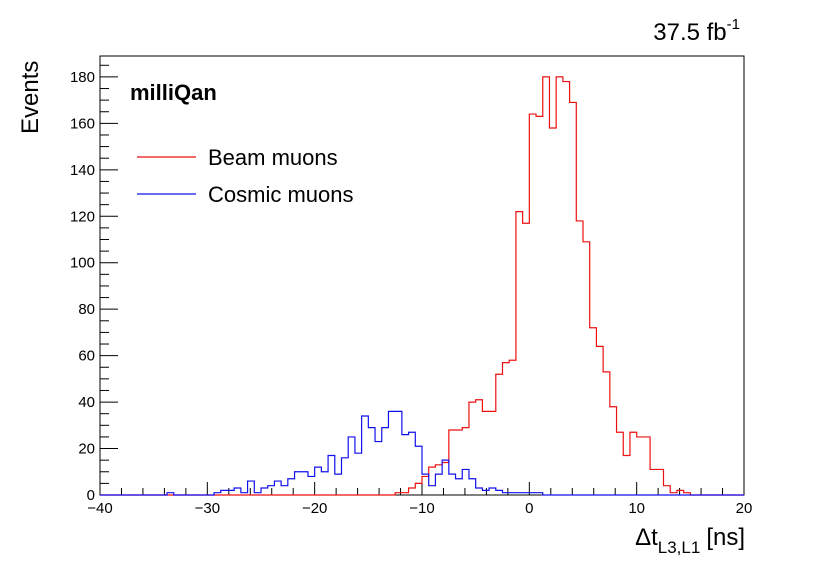 The width and height of the screenshot is (830, 563). I want to click on x-tick-label: −10, so click(421, 508).